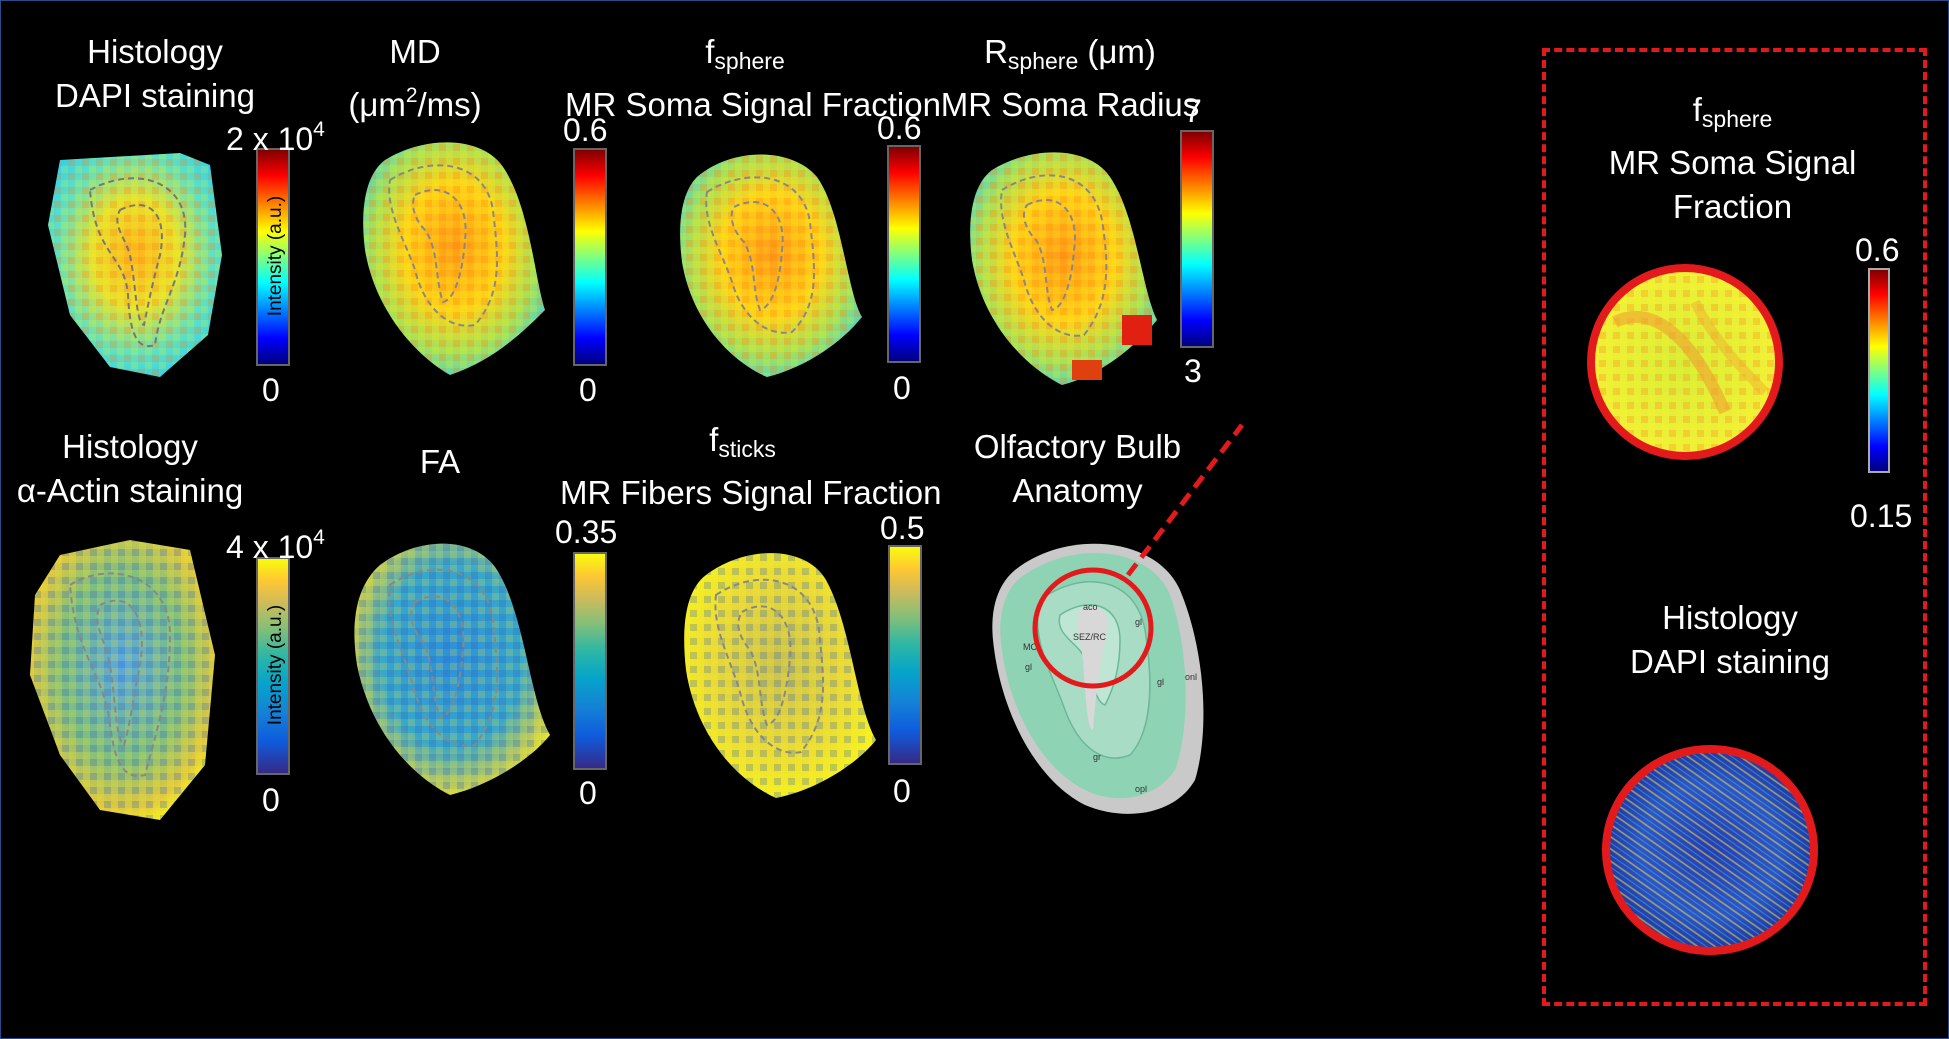 The height and width of the screenshot is (1039, 1949). What do you see at coordinates (1191, 677) in the screenshot?
I see `anatomy-label: onl` at bounding box center [1191, 677].